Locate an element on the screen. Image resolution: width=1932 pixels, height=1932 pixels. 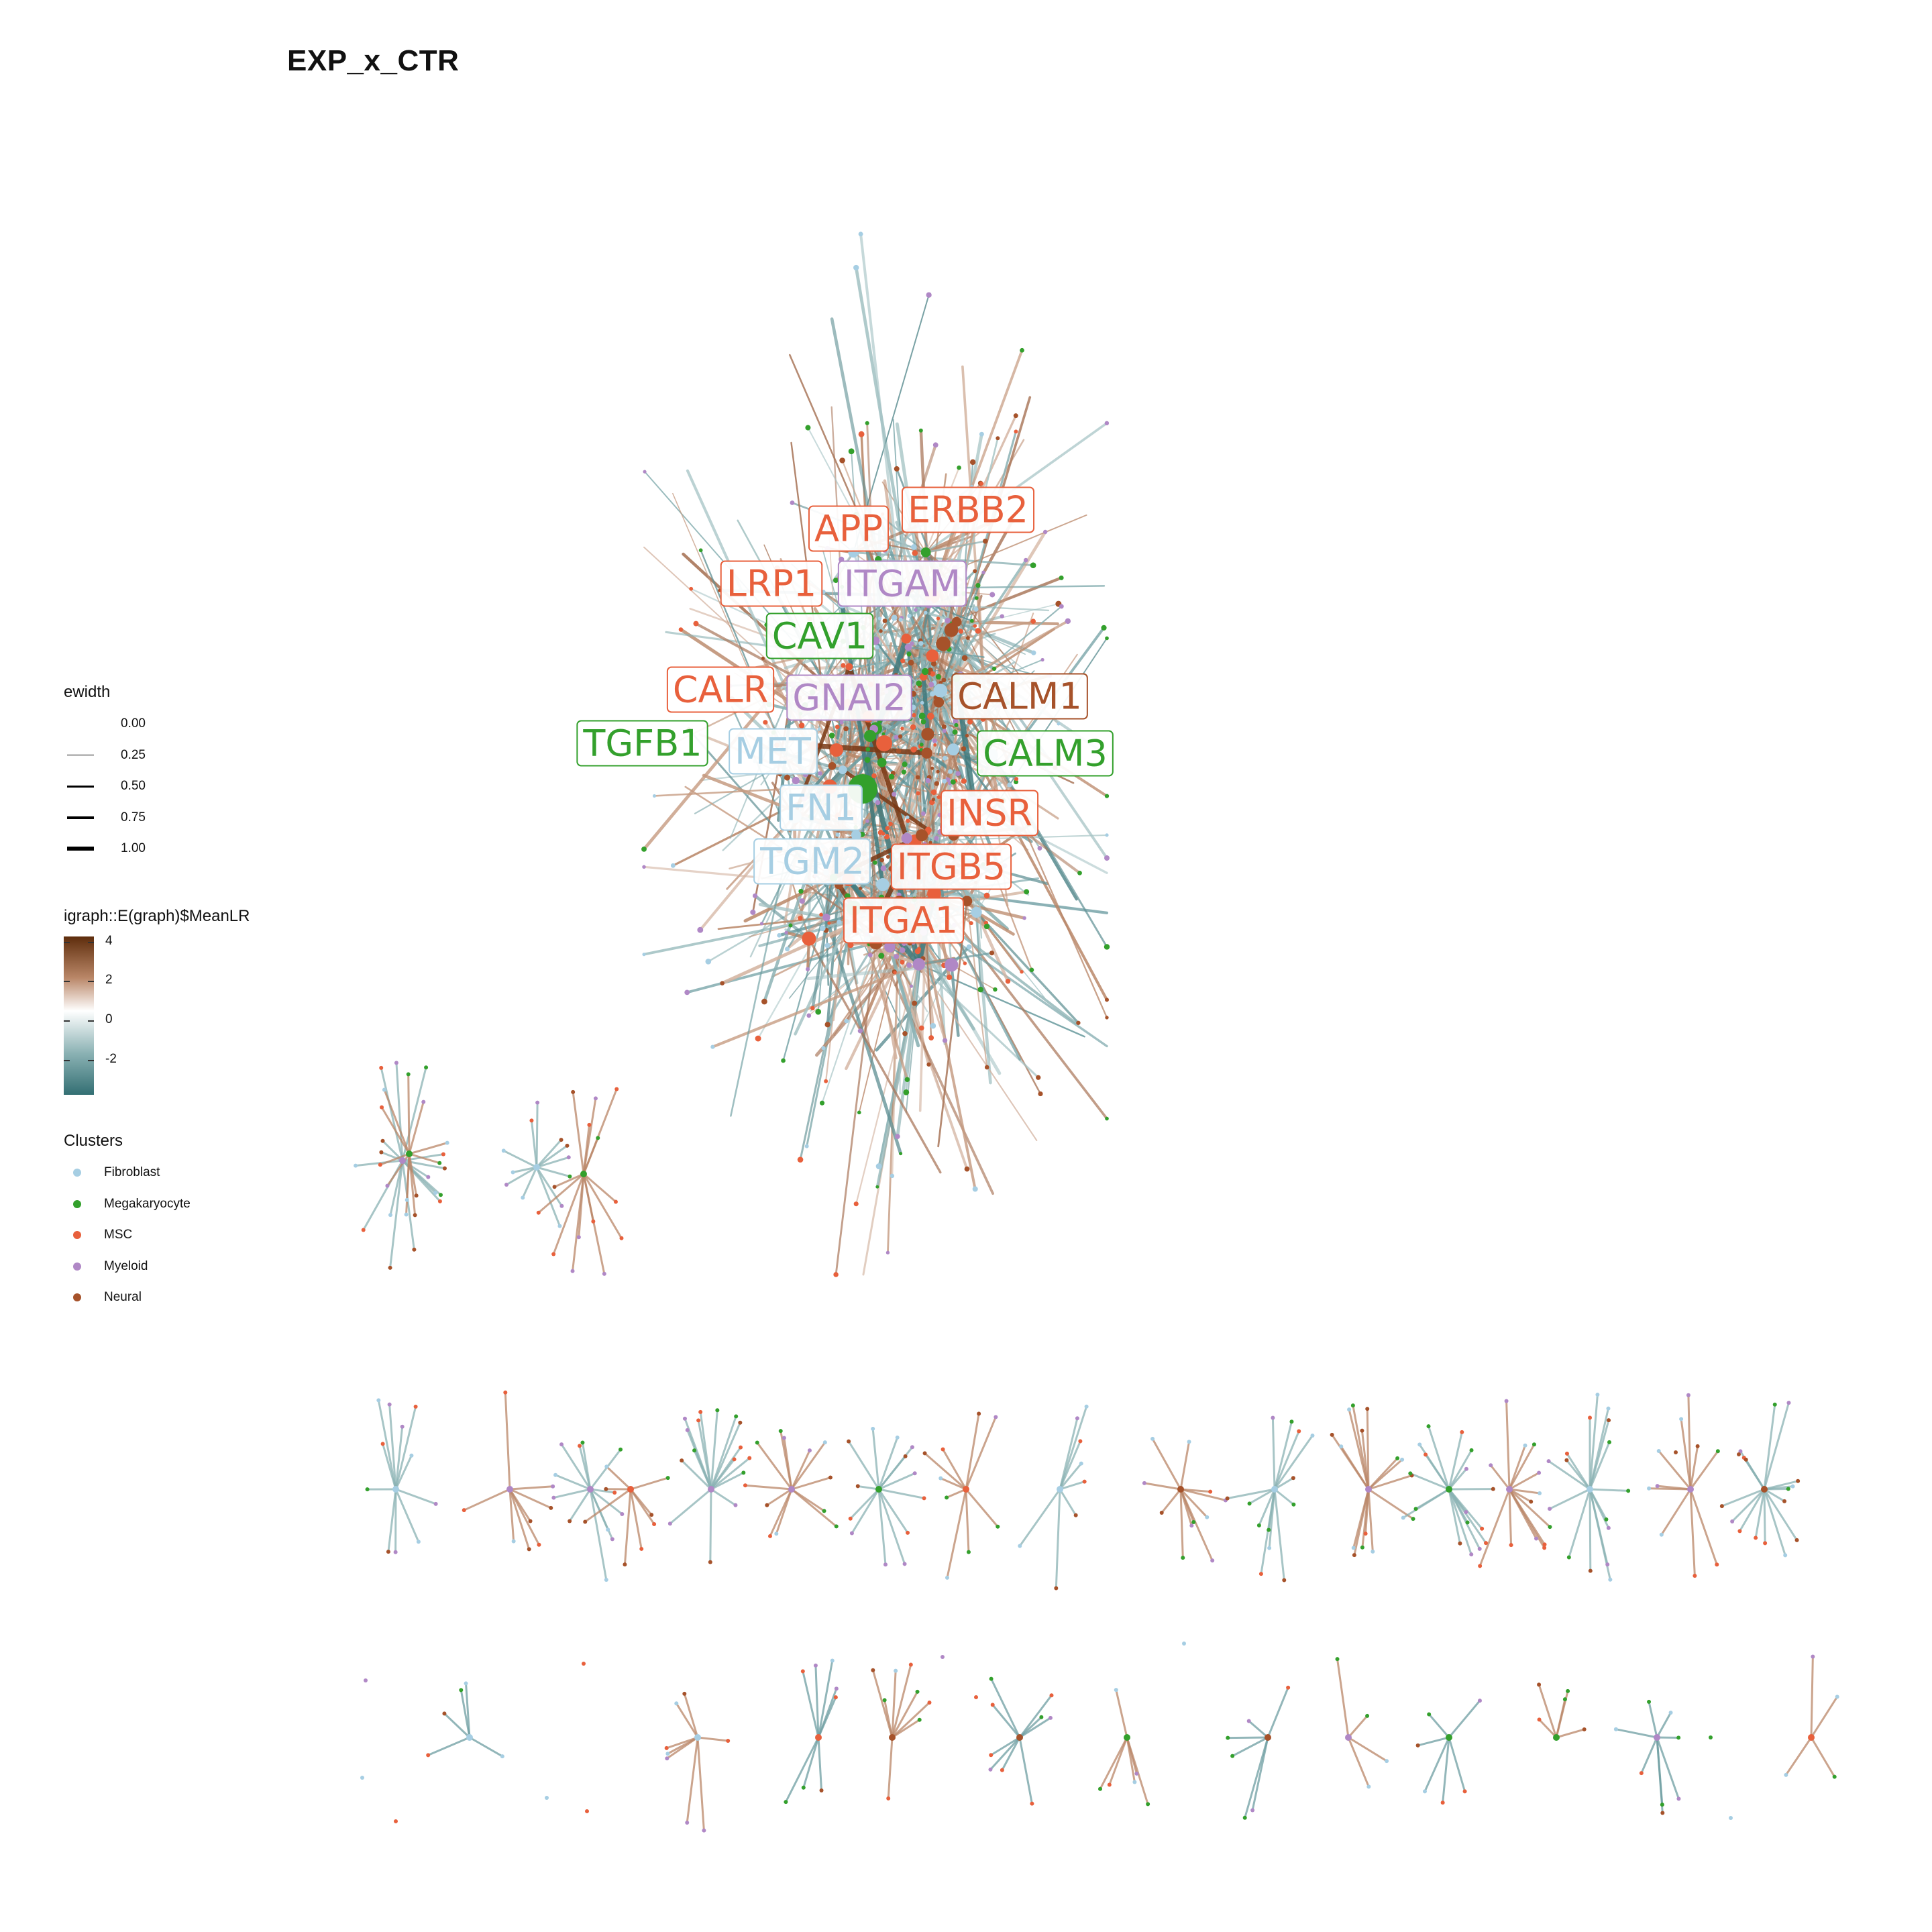
cluster-legend-label: Fibroblast is located at coordinates (132, 1172).